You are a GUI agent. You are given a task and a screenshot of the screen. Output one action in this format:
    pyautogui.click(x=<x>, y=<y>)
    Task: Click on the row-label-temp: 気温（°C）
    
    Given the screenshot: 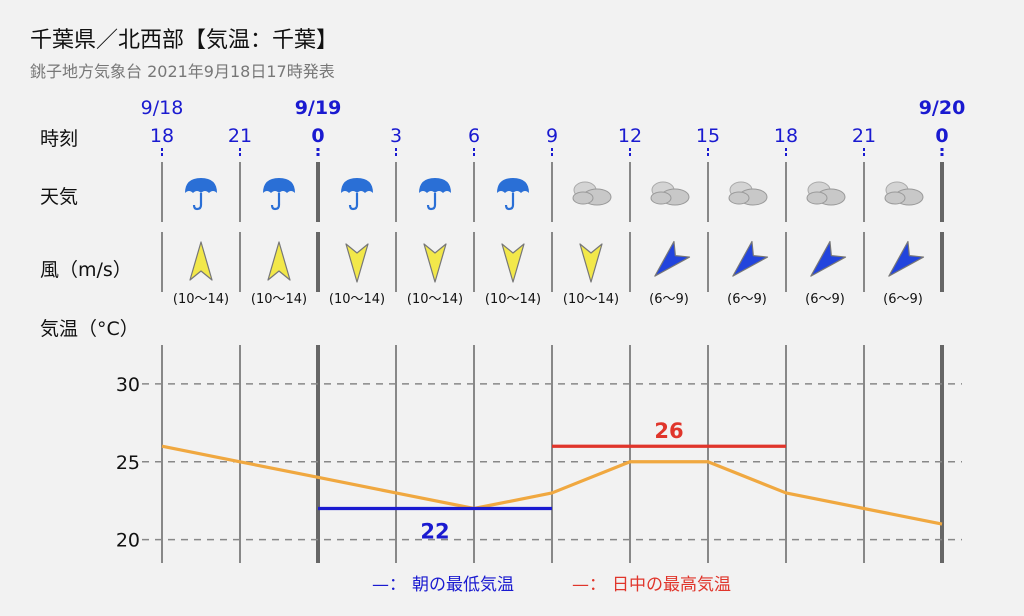 What is the action you would take?
    pyautogui.click(x=89, y=329)
    